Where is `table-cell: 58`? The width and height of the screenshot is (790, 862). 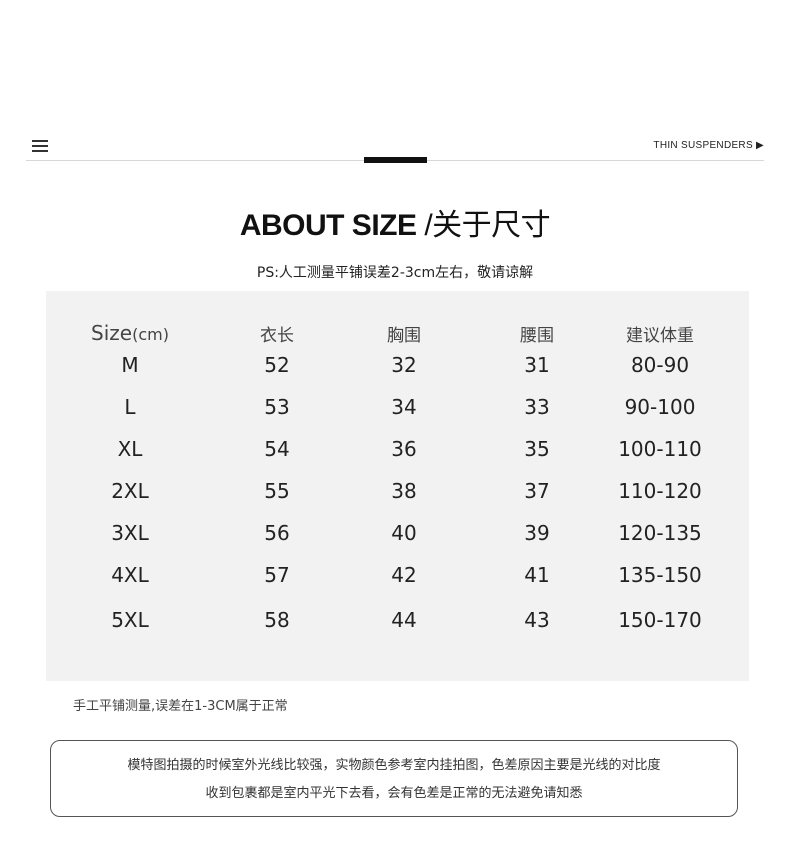 table-cell: 58 is located at coordinates (277, 620).